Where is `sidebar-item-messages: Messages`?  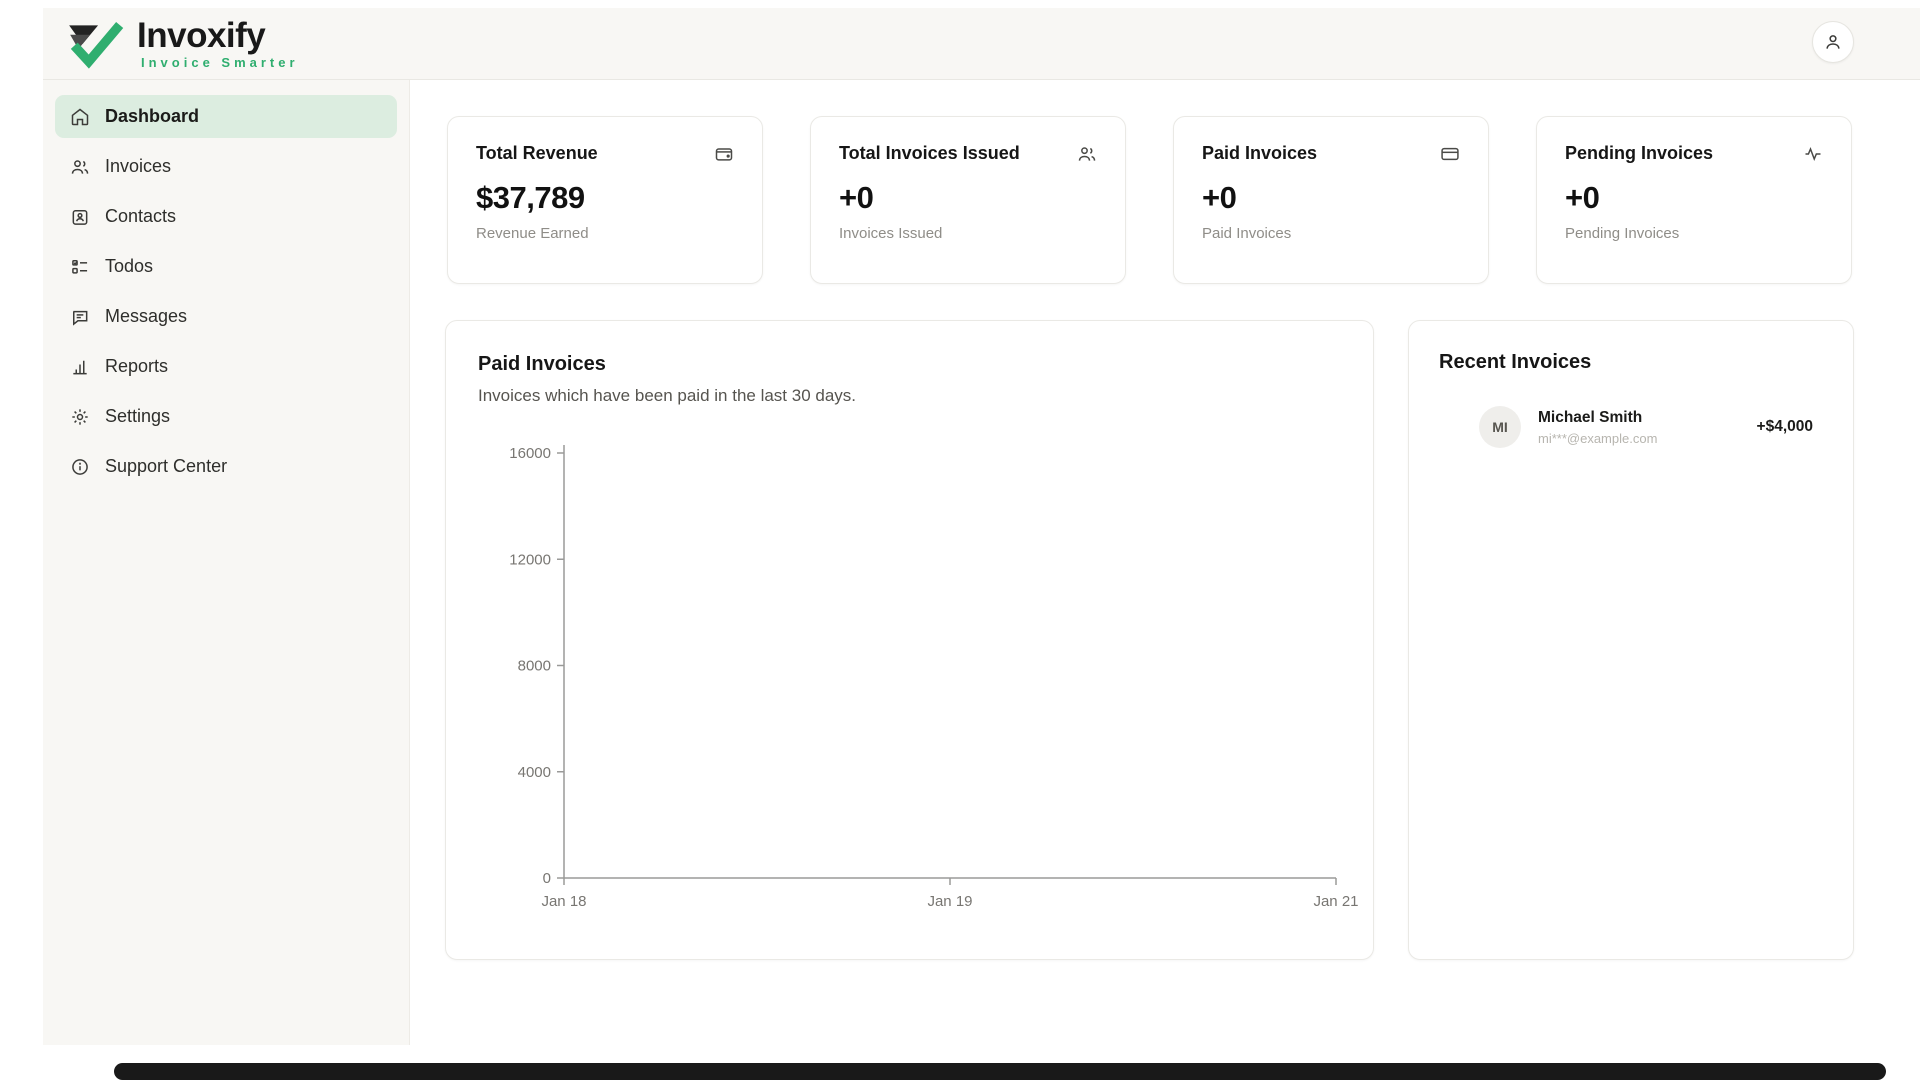
sidebar-item-messages: Messages is located at coordinates (226, 316).